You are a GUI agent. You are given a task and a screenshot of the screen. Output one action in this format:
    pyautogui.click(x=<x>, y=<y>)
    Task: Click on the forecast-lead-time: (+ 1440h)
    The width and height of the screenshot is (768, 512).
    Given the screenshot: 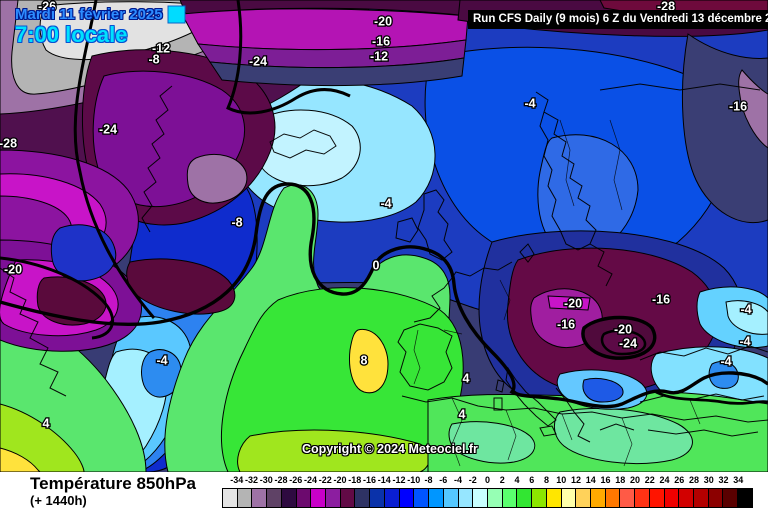 What is the action you would take?
    pyautogui.click(x=58, y=500)
    